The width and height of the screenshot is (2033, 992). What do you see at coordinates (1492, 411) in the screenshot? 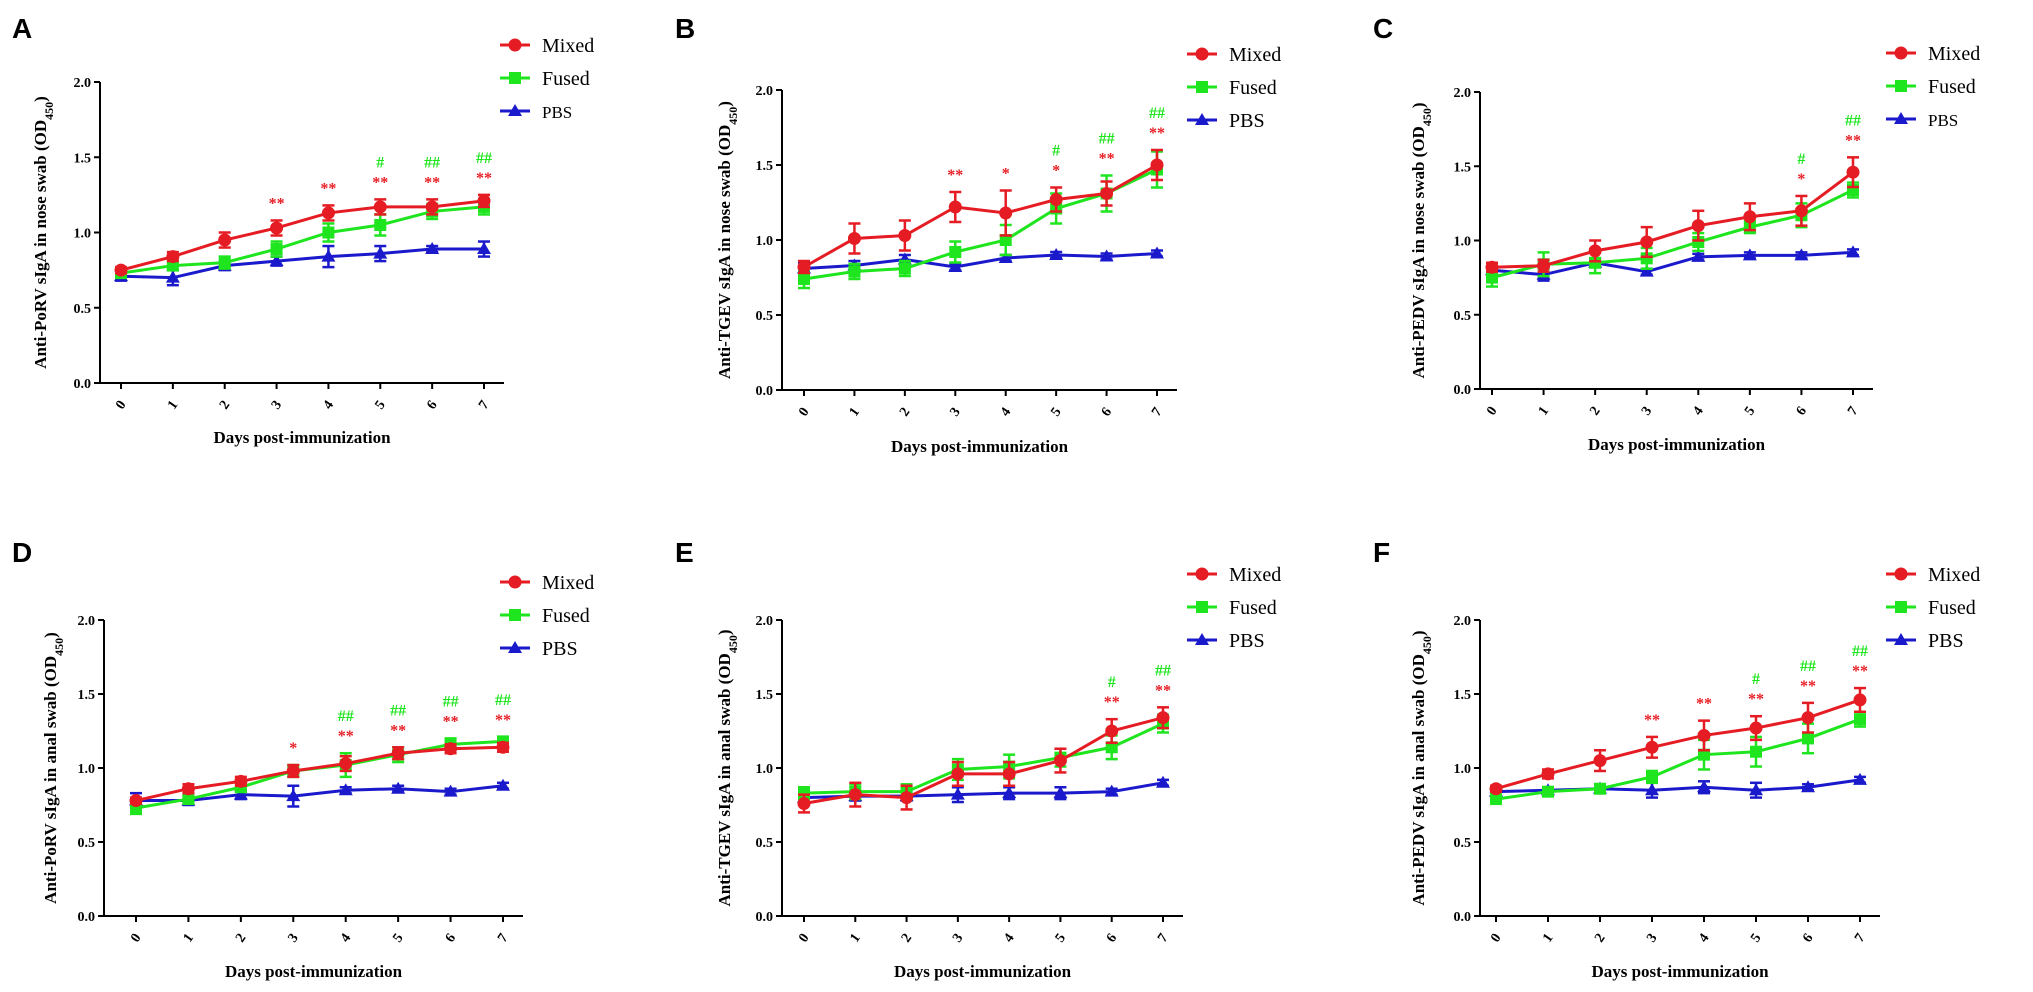
I see `x-tick-label: 0` at bounding box center [1492, 411].